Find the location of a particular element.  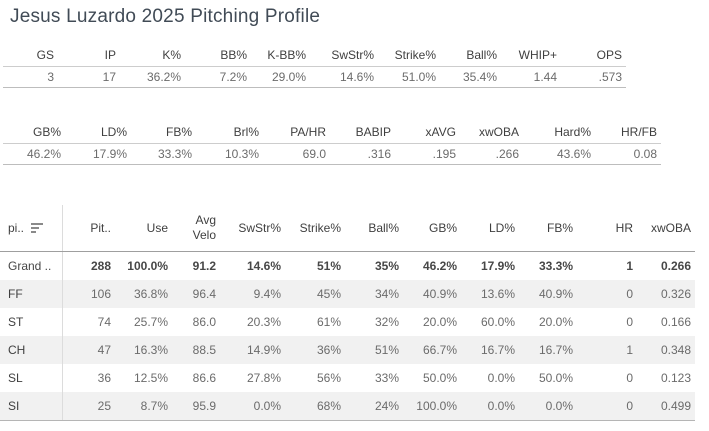

column-header-pitch-type: pi.. is located at coordinates (31, 228).